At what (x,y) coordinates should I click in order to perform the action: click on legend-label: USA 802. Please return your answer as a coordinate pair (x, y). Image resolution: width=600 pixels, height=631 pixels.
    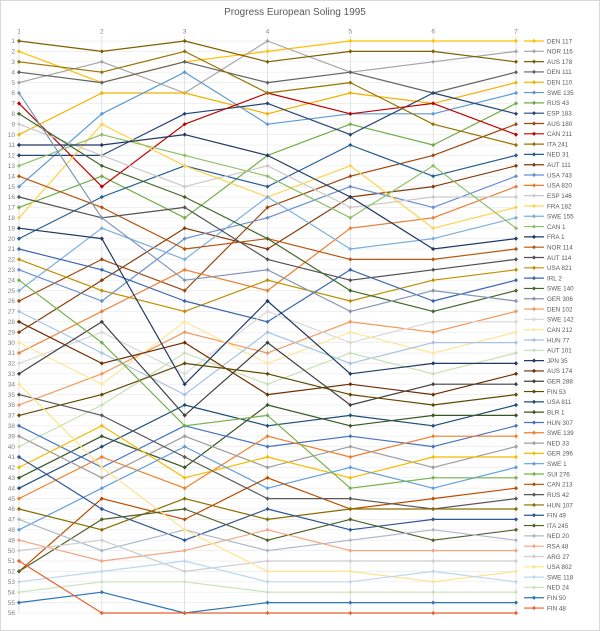
    Looking at the image, I should click on (559, 567).